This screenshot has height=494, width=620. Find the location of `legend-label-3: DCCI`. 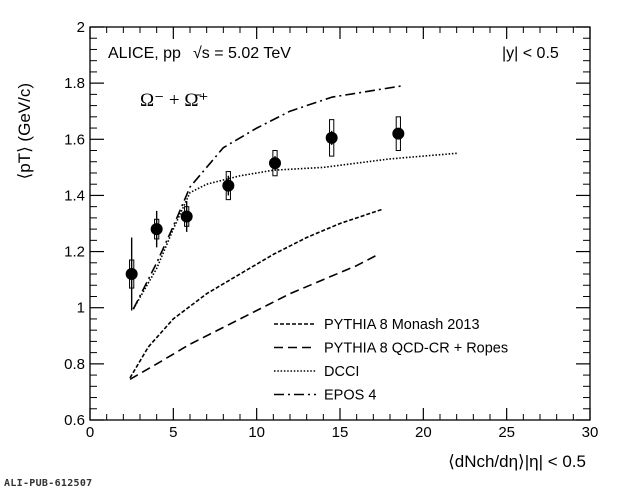

legend-label-3: DCCI is located at coordinates (341, 372).